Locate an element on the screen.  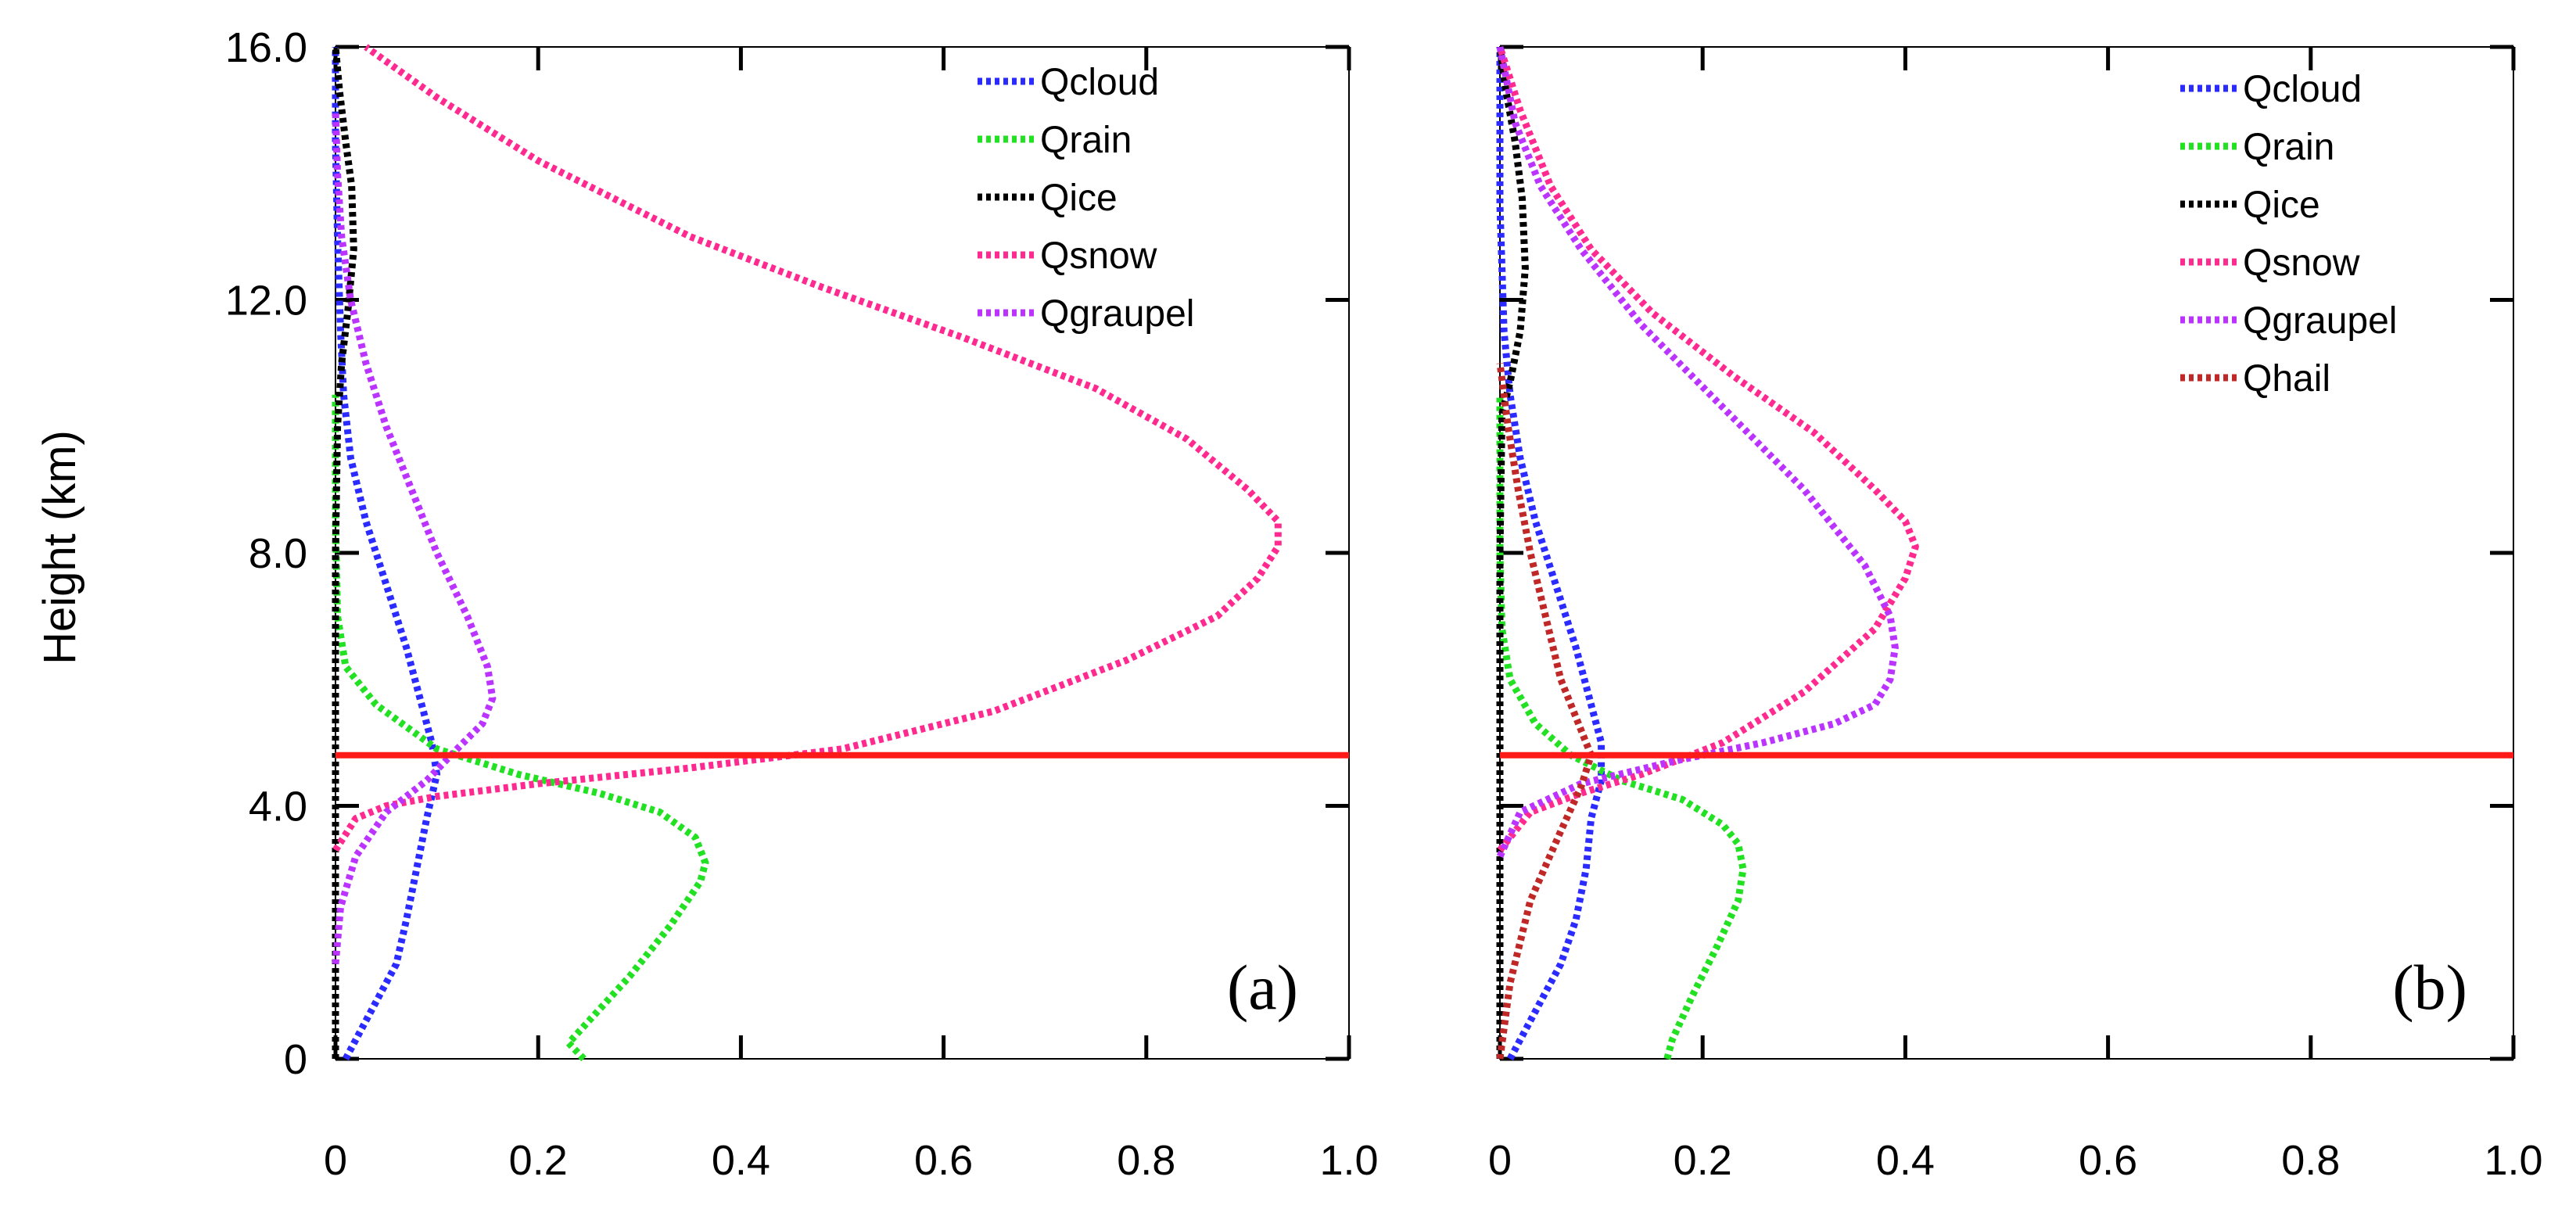
series-line-qsnow is located at coordinates (1707, 448).